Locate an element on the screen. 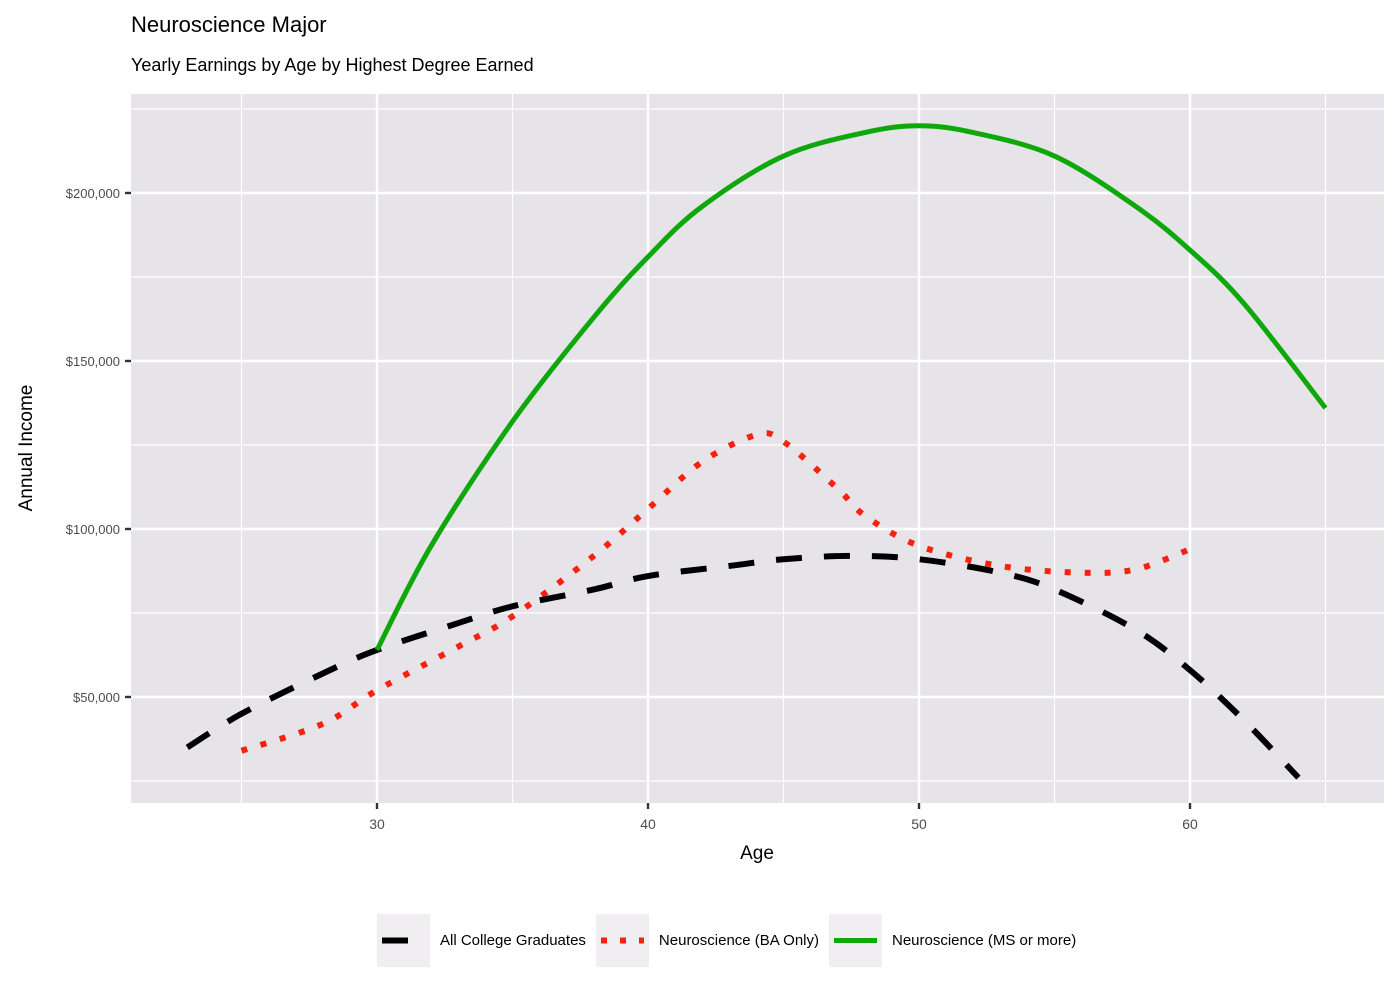 The height and width of the screenshot is (1000, 1400). legend-key-solid is located at coordinates (855, 940).